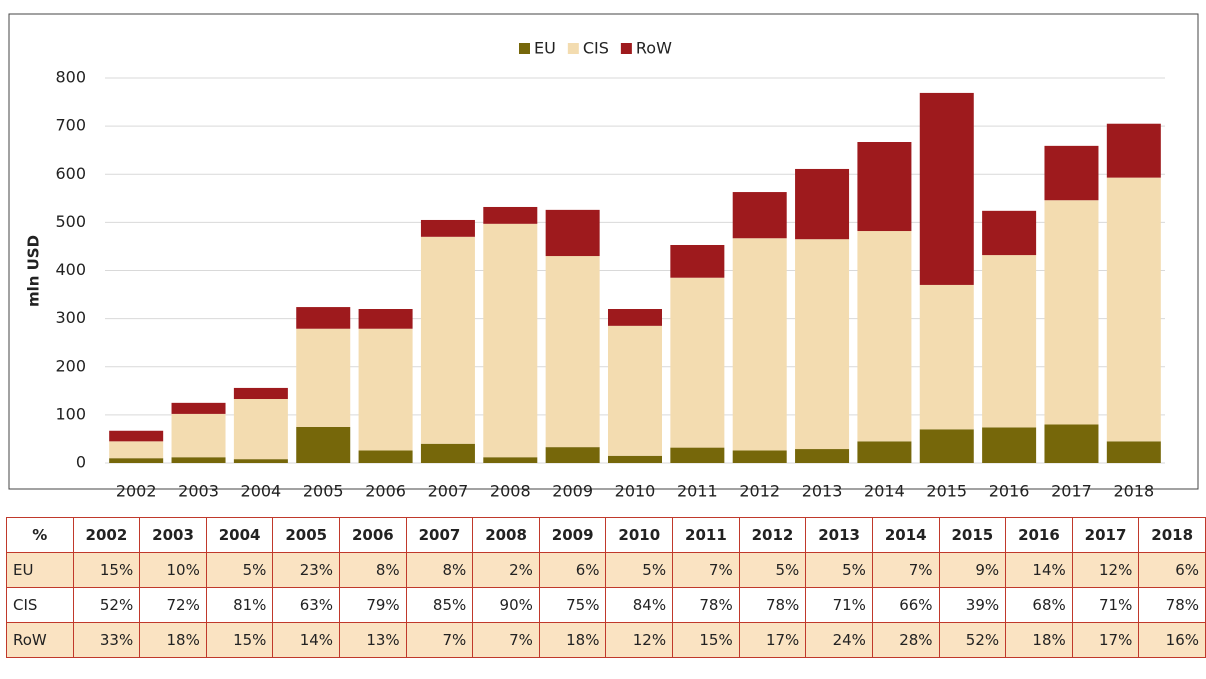  I want to click on table-cell: 66%, so click(905, 605).